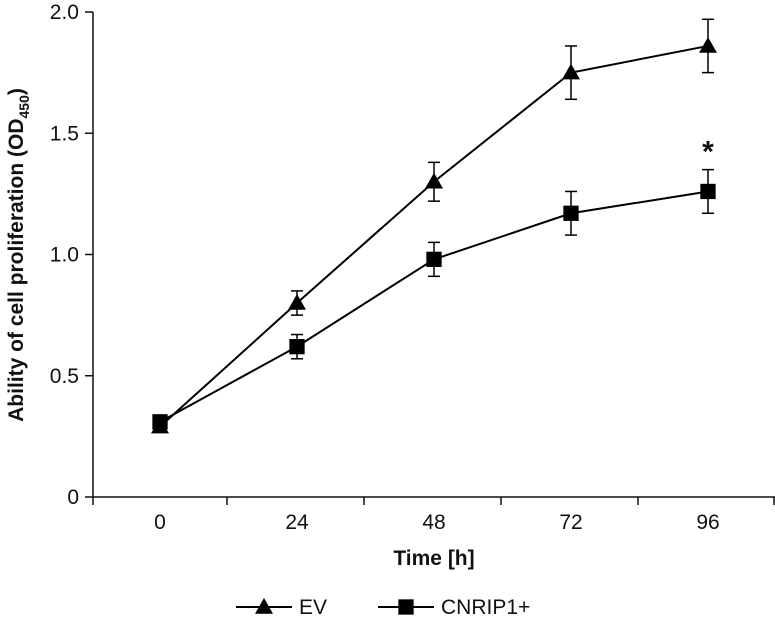  I want to click on x-tick-label: 72, so click(570, 522).